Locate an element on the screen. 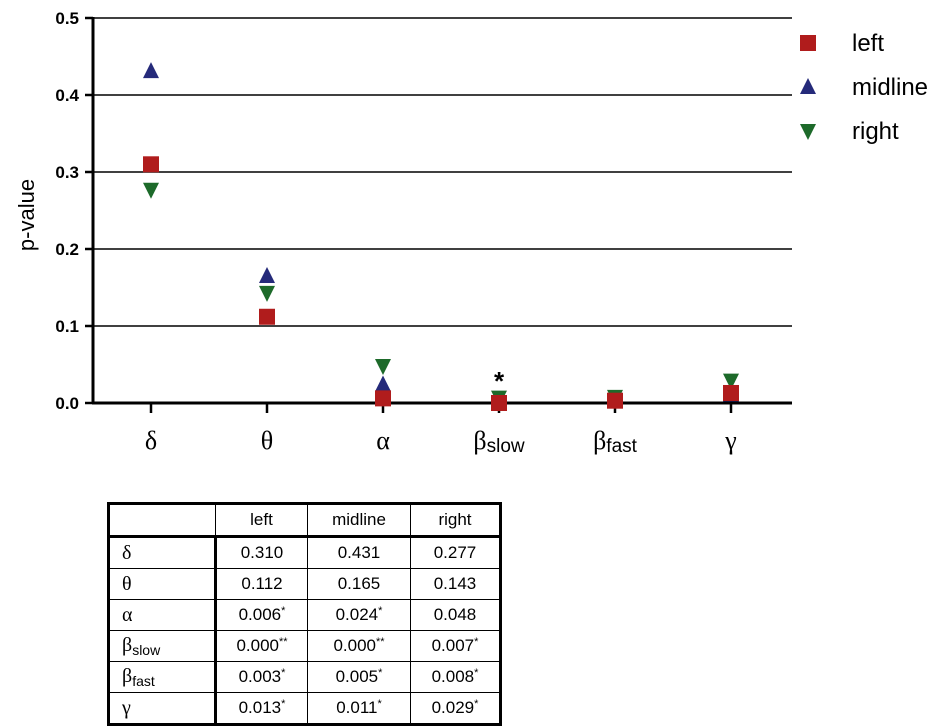 The width and height of the screenshot is (947, 726). table-cell-midline: 0.000** is located at coordinates (359, 646).